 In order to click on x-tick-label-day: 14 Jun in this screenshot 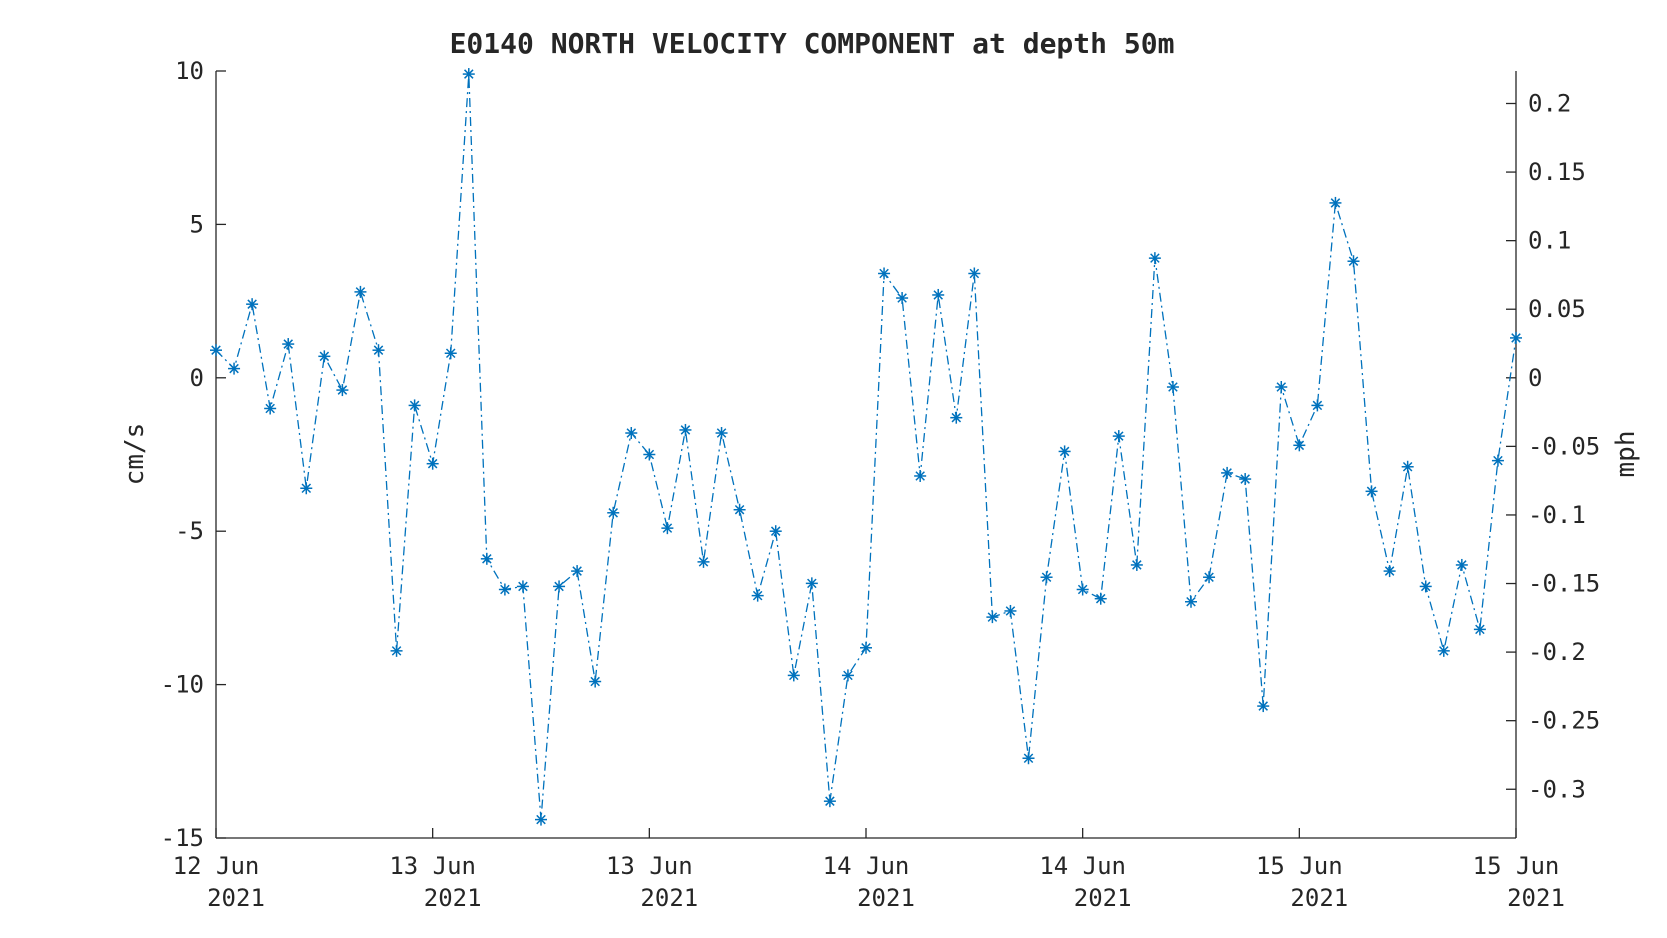, I will do `click(1082, 866)`.